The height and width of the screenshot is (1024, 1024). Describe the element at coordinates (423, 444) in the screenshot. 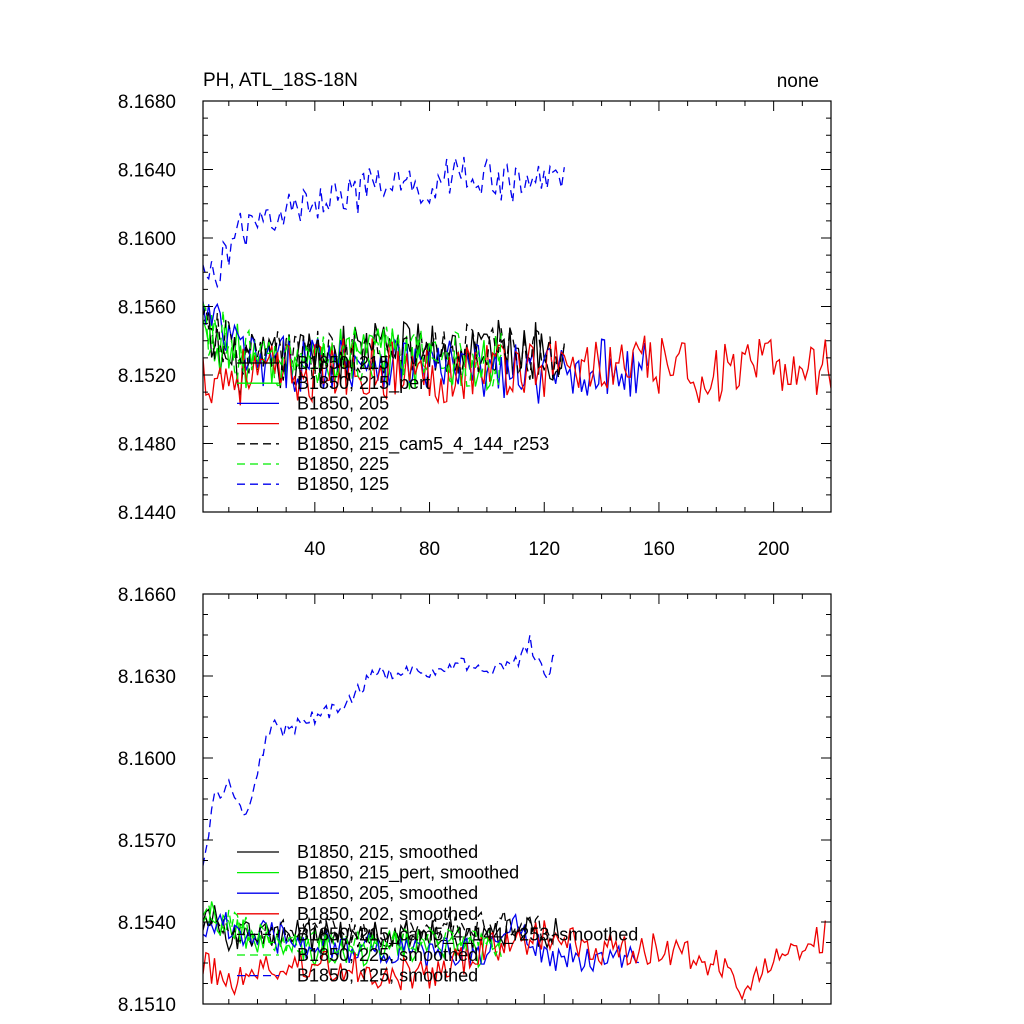

I see `legend-label: B1850, 215_cam5_4_144_r253` at that location.